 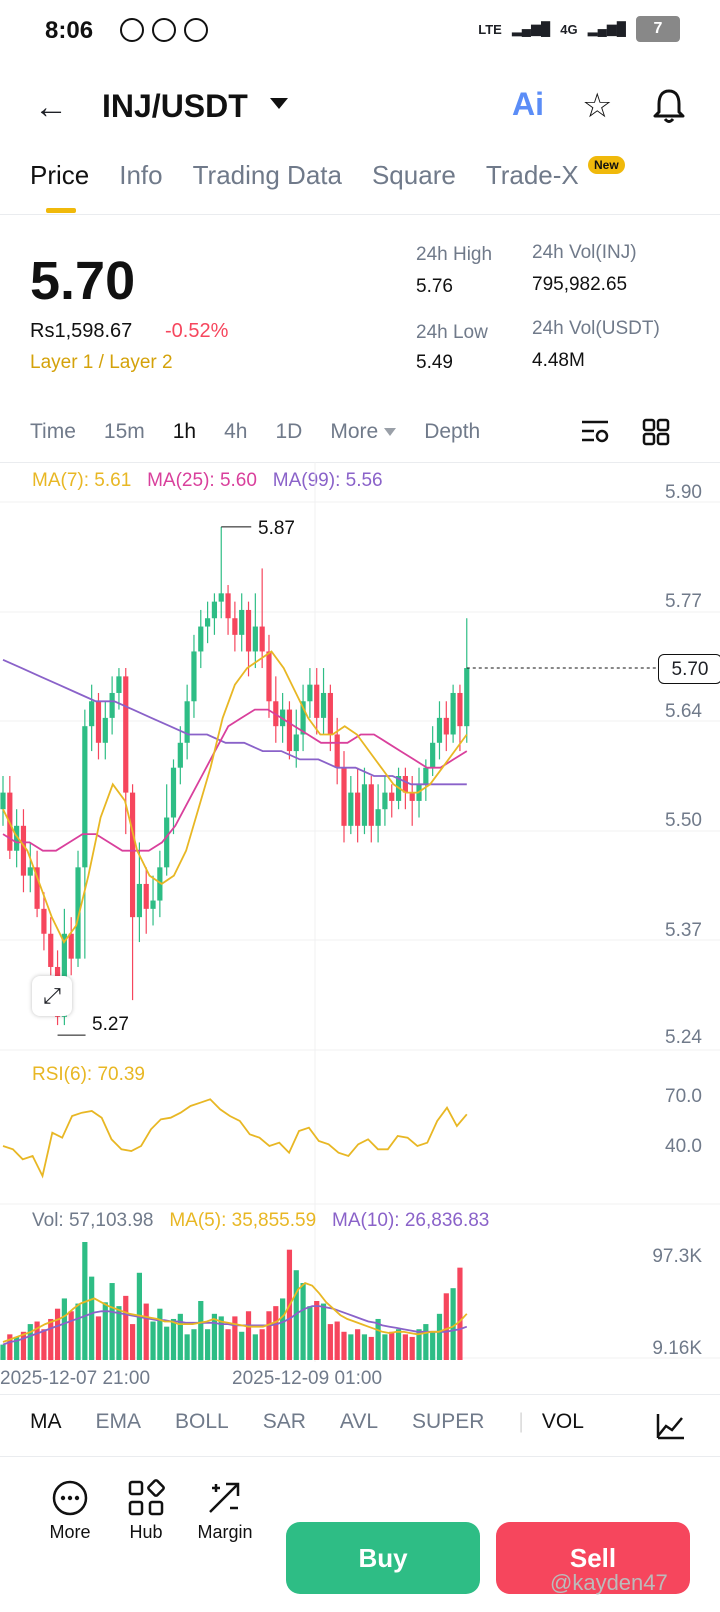 What do you see at coordinates (383, 1558) in the screenshot?
I see `buy-button: Buy` at bounding box center [383, 1558].